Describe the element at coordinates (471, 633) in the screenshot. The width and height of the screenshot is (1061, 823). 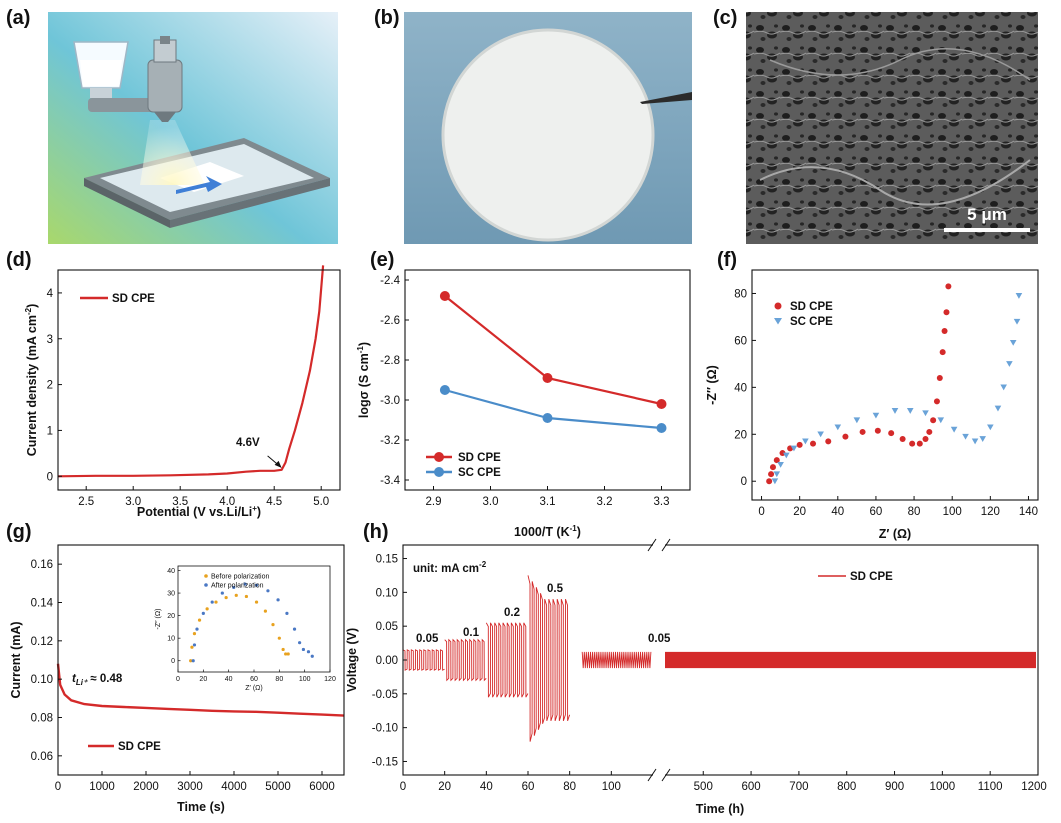
I see `current-step-label: 0.1` at that location.